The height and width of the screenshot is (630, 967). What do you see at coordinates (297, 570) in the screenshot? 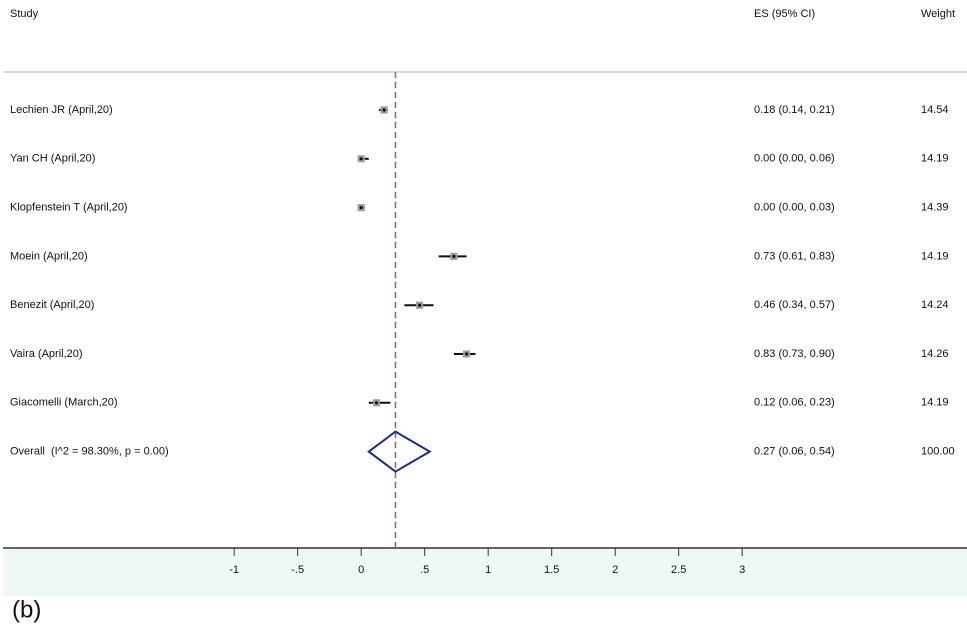
I see `x-tick-label: -.5` at bounding box center [297, 570].